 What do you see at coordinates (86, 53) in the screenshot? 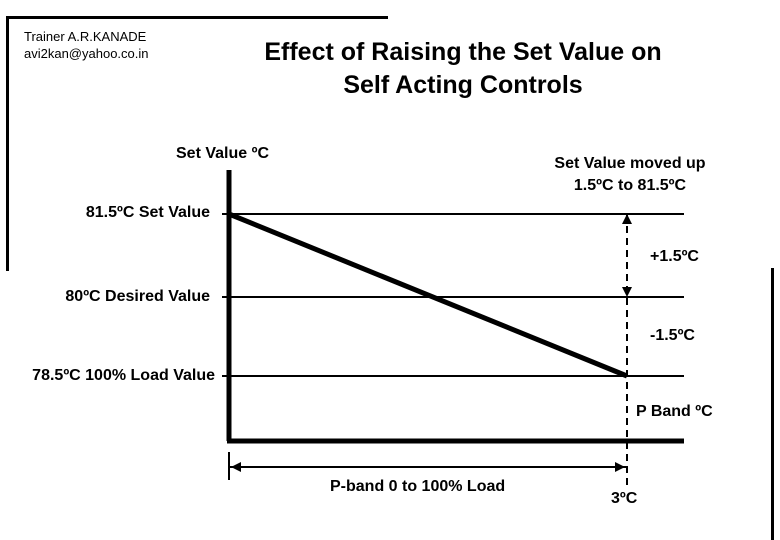
I see `trainer-email: avi2kan@yahoo.co.in` at bounding box center [86, 53].